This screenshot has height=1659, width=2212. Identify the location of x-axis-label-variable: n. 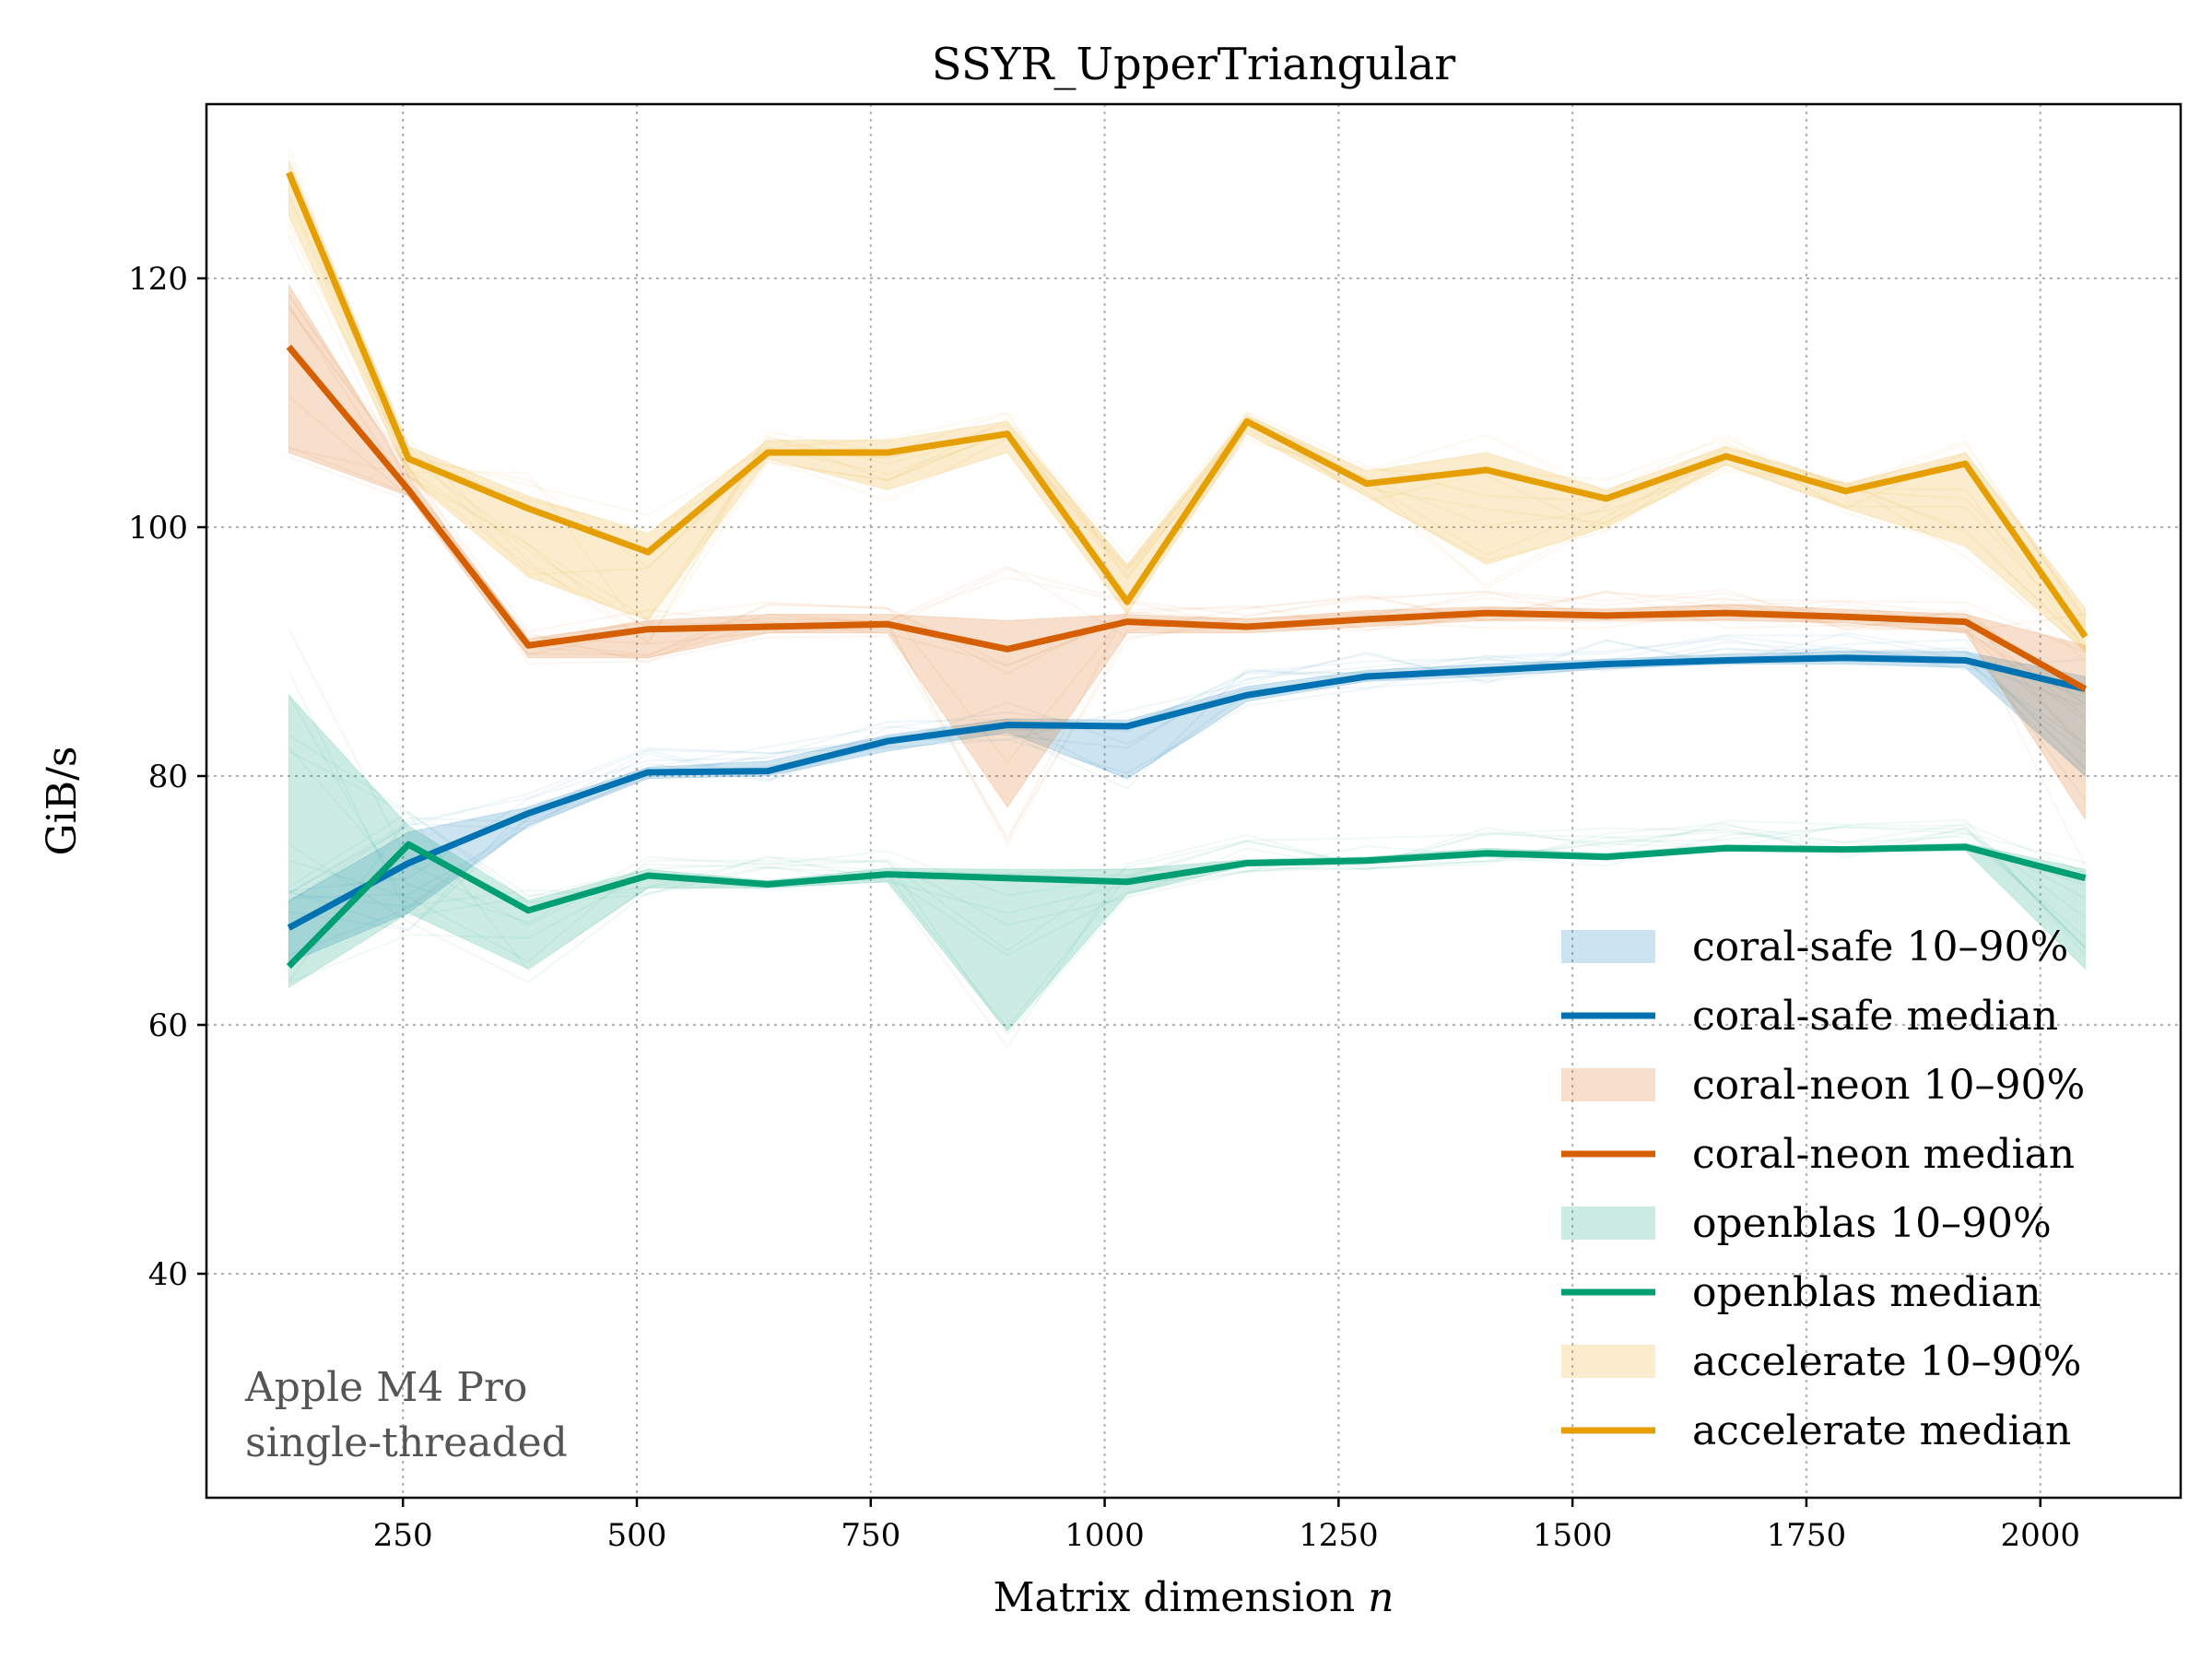
(1381, 1597).